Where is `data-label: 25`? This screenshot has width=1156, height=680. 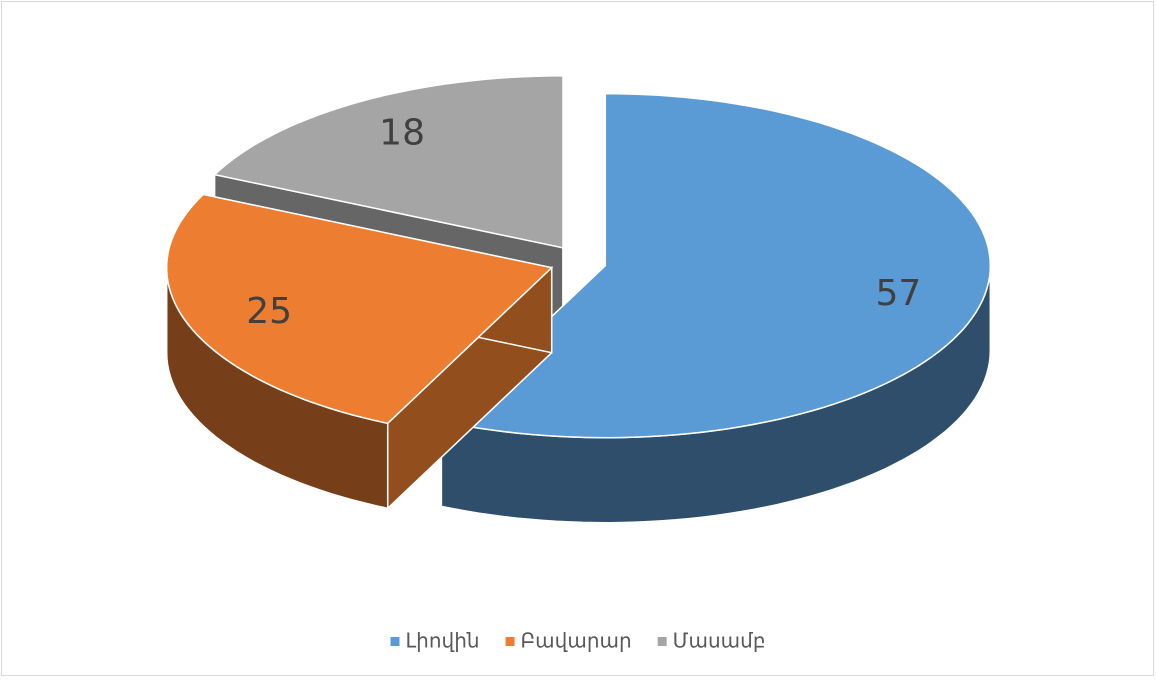 data-label: 25 is located at coordinates (269, 311).